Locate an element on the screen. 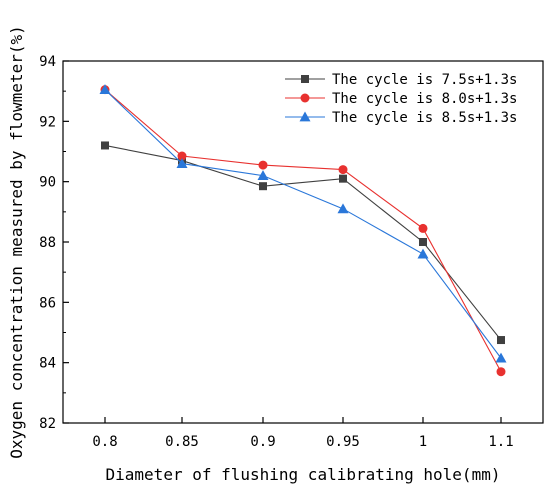  legend-item: The cycle is 7.5s+1.3s is located at coordinates (401, 80).